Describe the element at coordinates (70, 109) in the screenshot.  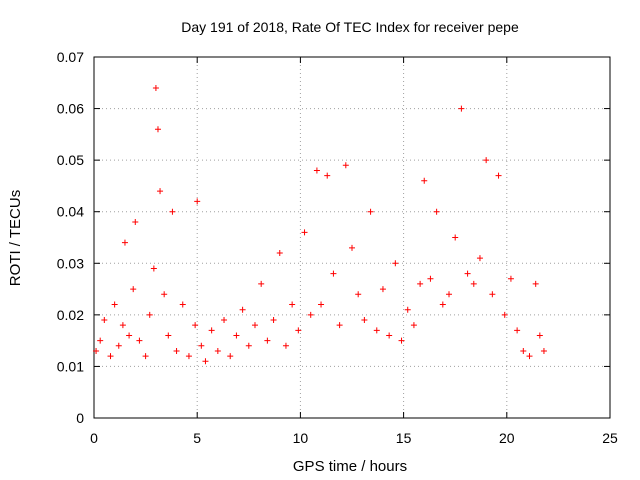
I see `y-tick-label: 0.06` at that location.